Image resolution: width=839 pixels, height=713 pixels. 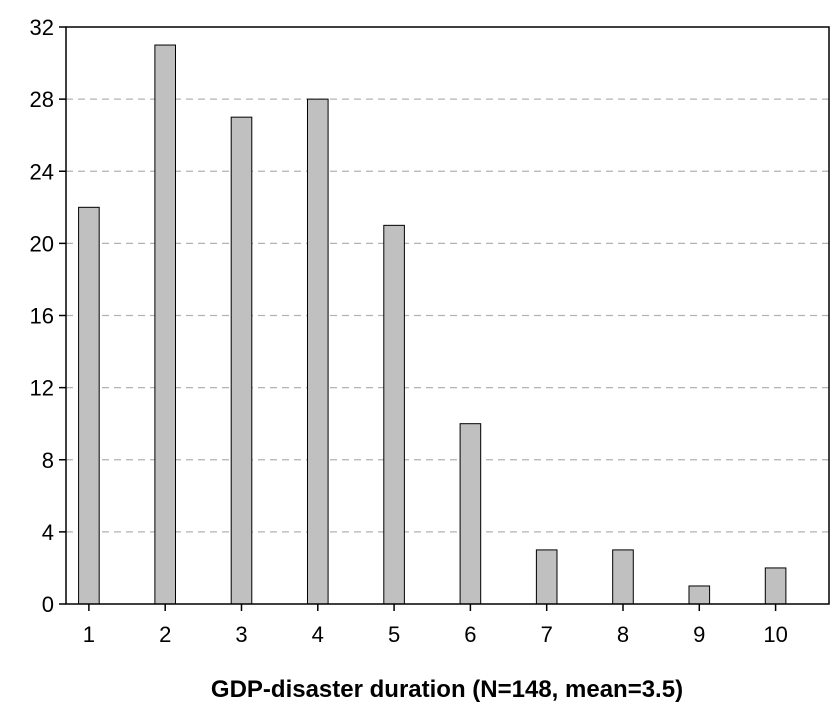 I want to click on y-tick-label: 12, so click(x=42, y=388).